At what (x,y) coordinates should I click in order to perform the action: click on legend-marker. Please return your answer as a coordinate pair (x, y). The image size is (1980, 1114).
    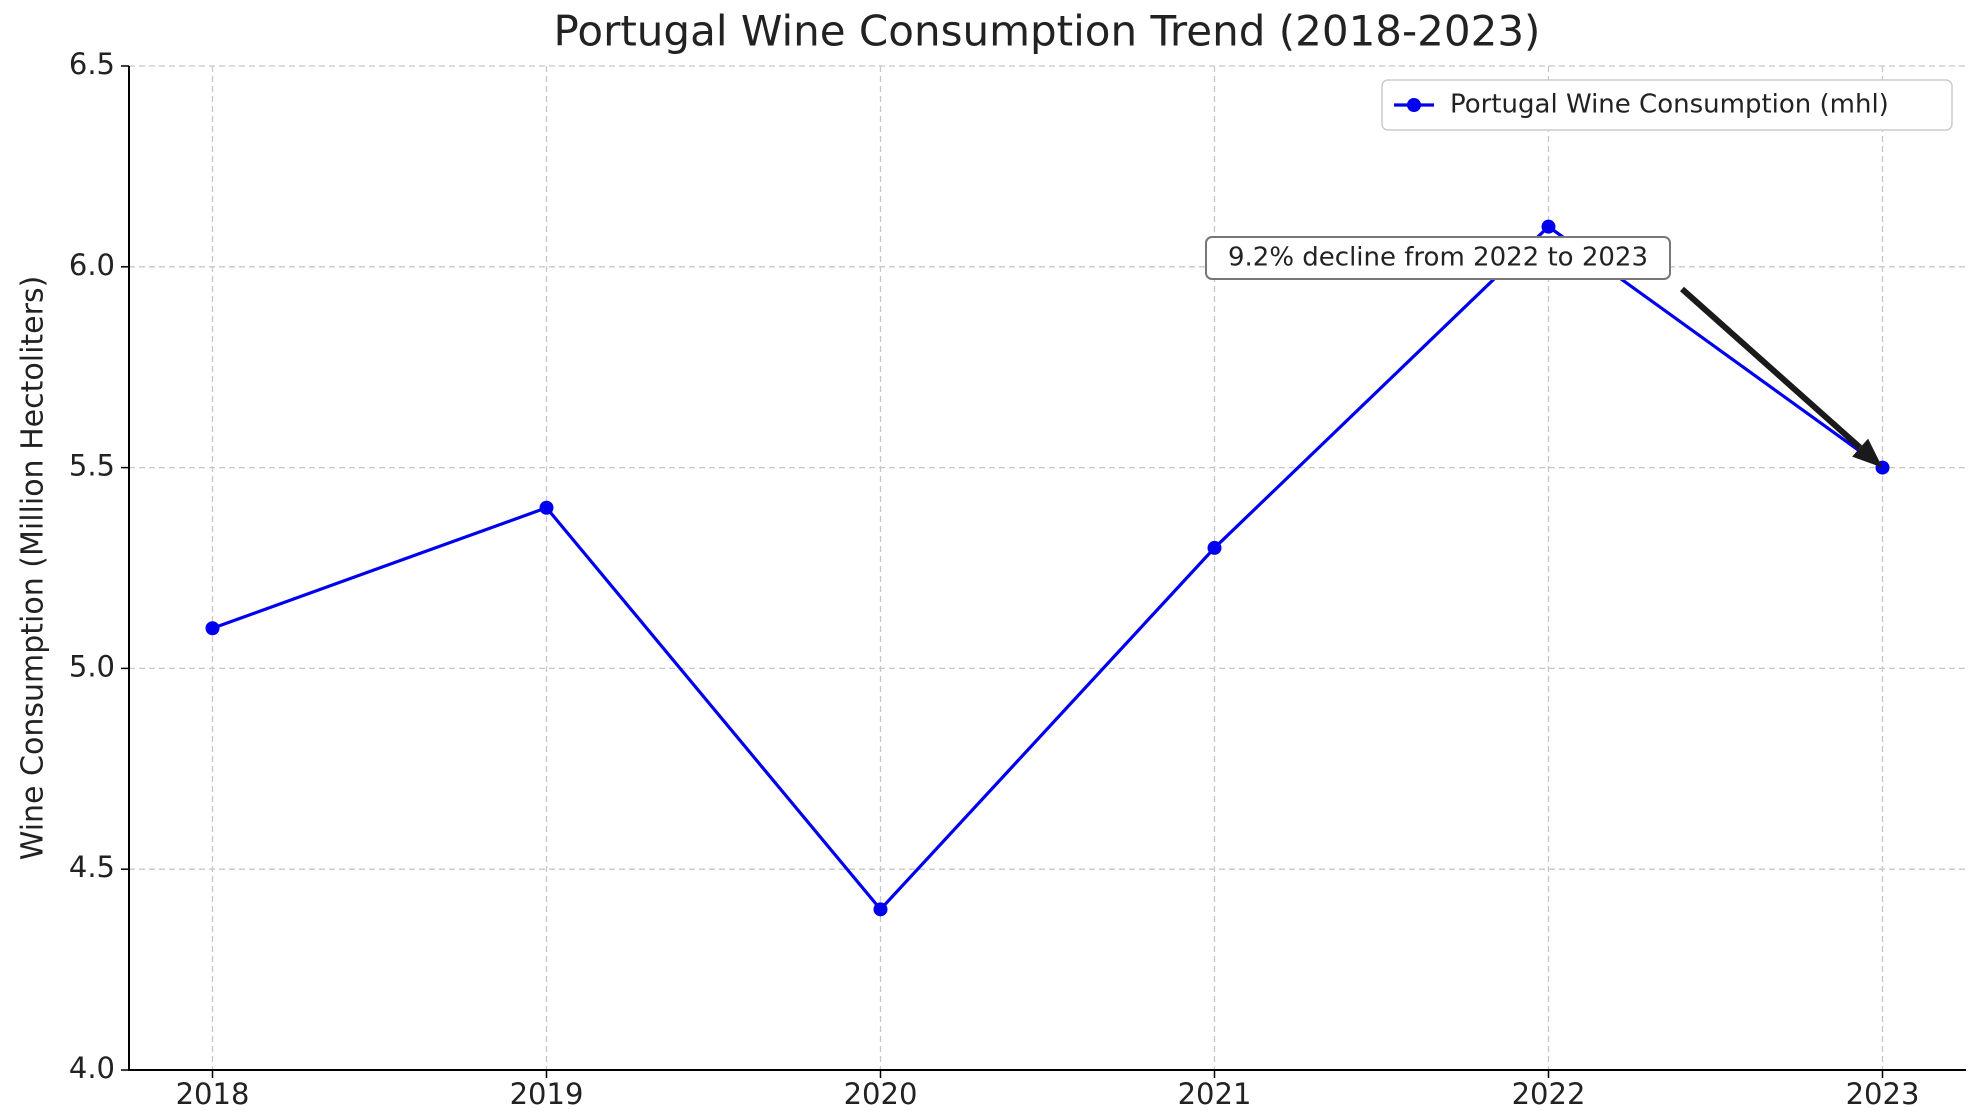
    Looking at the image, I should click on (1414, 105).